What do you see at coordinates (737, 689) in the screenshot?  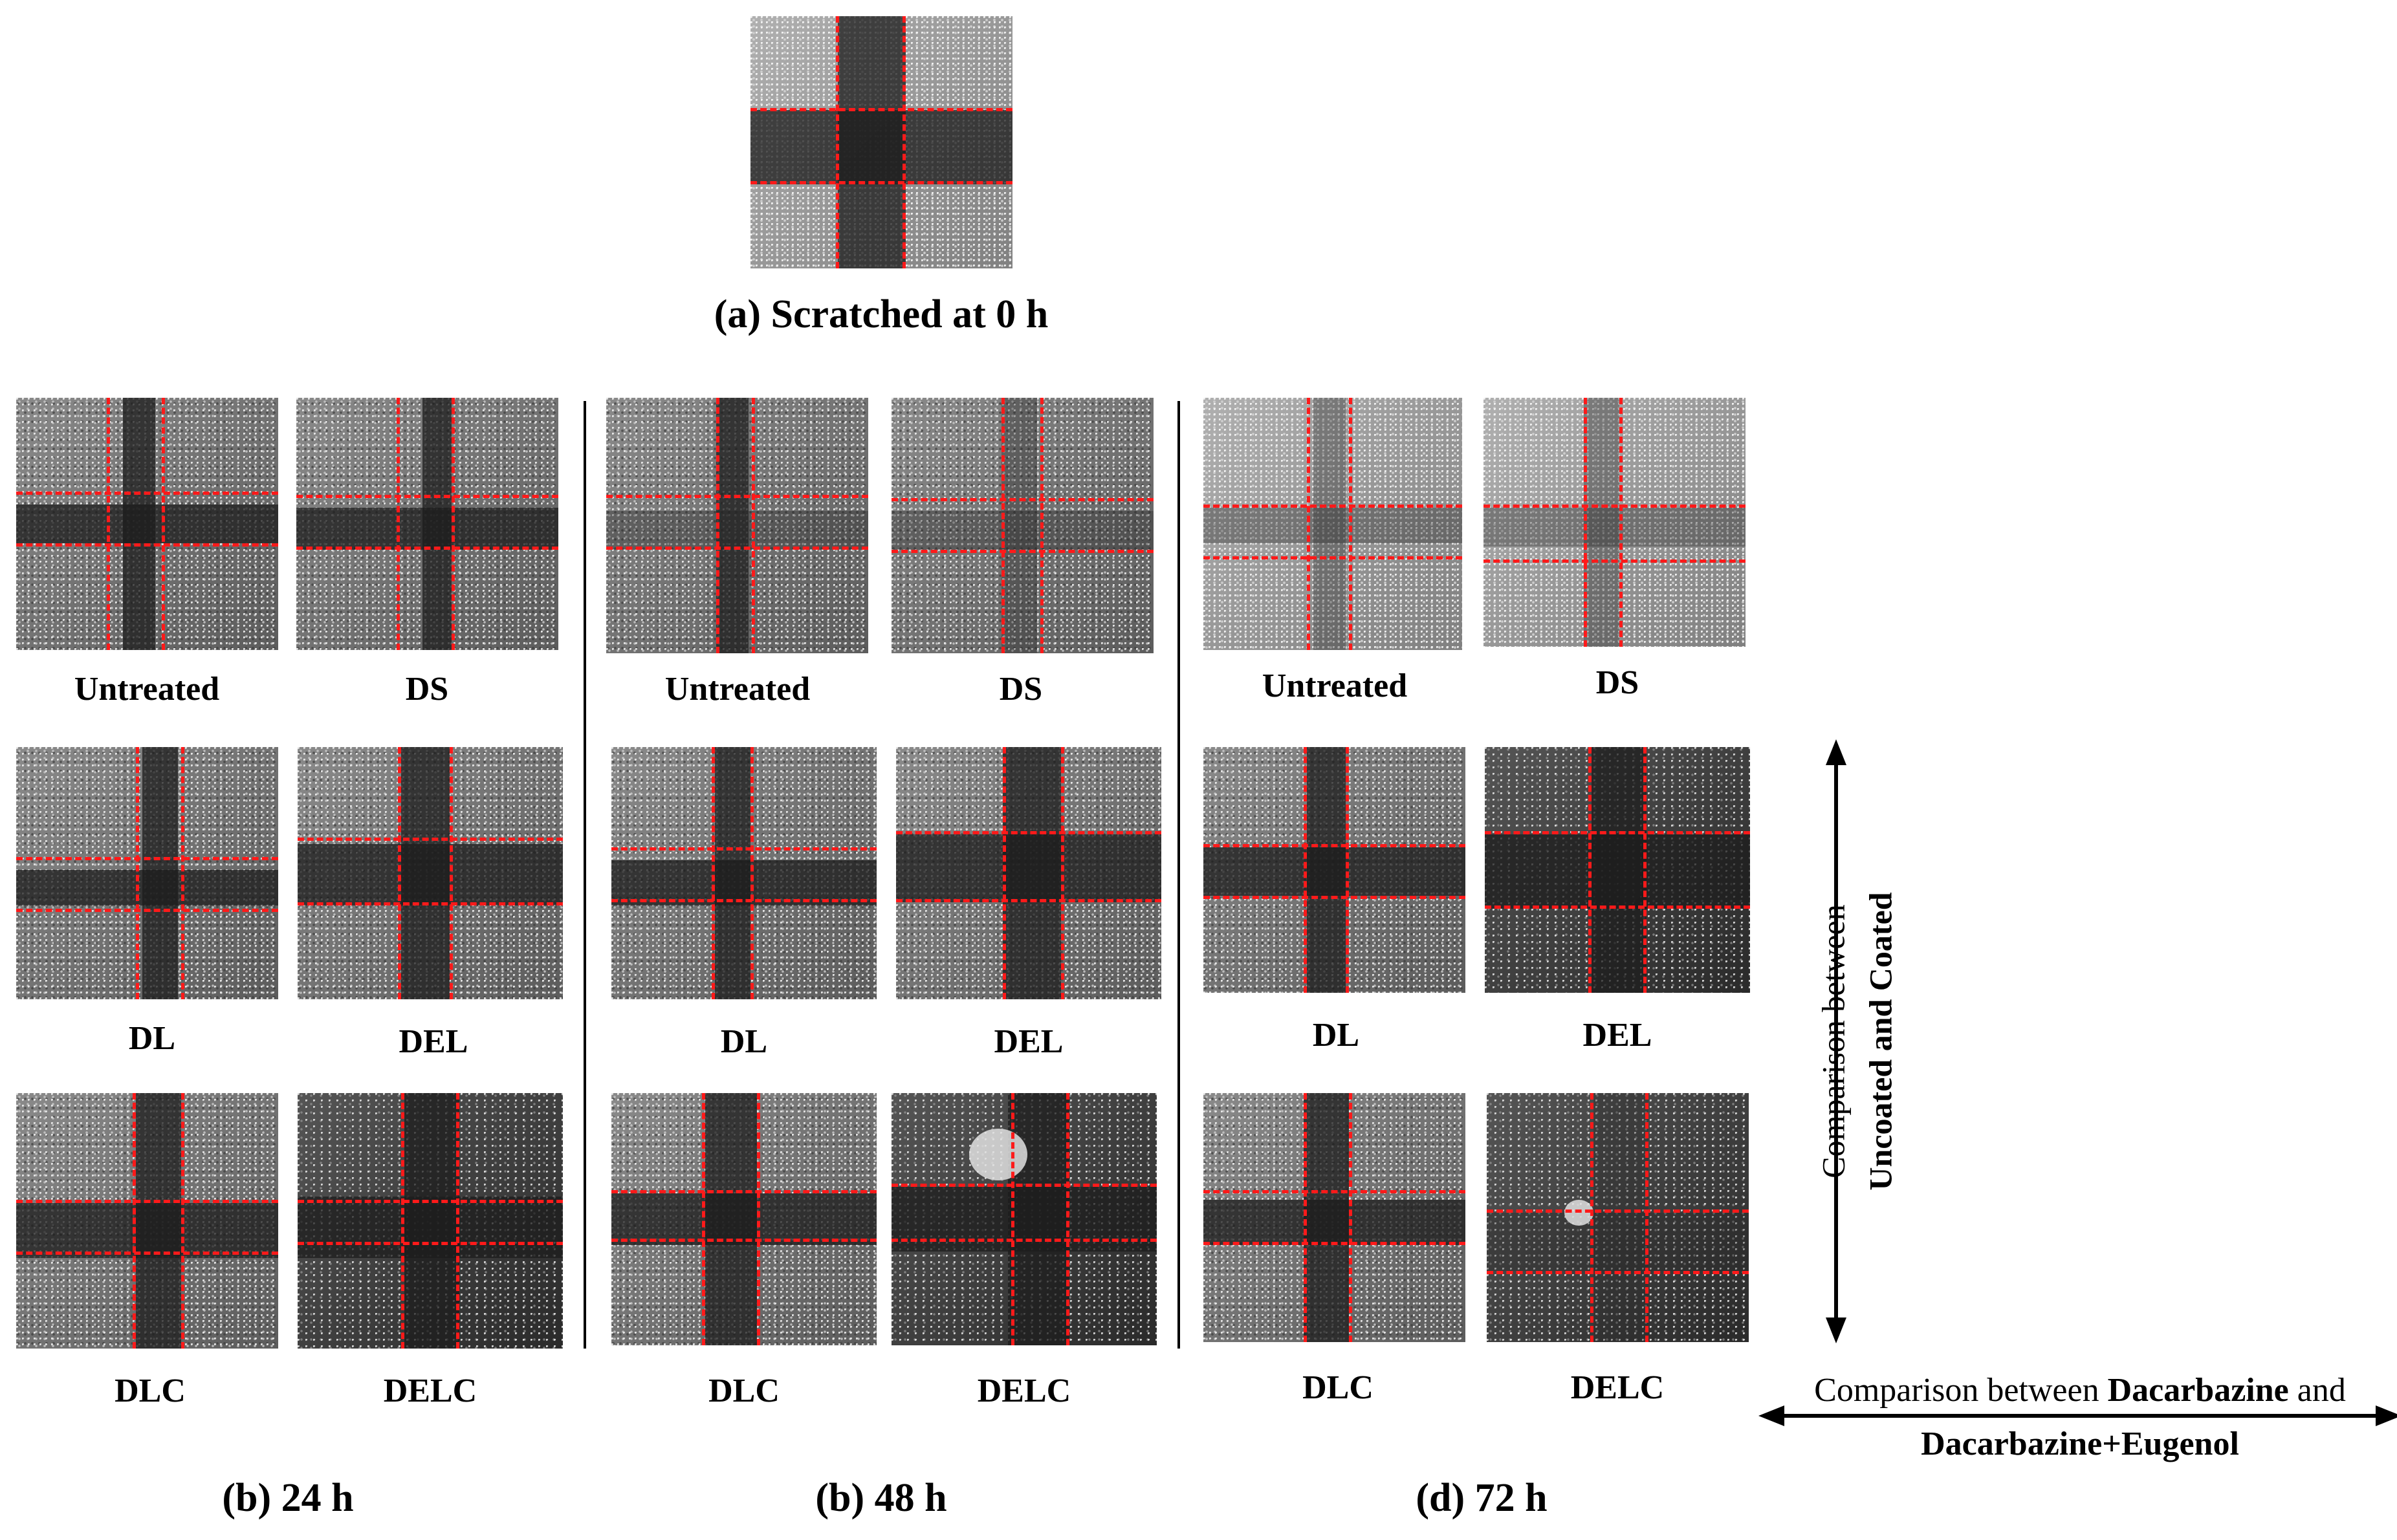 I see `label-48h-untreated: Untreated` at bounding box center [737, 689].